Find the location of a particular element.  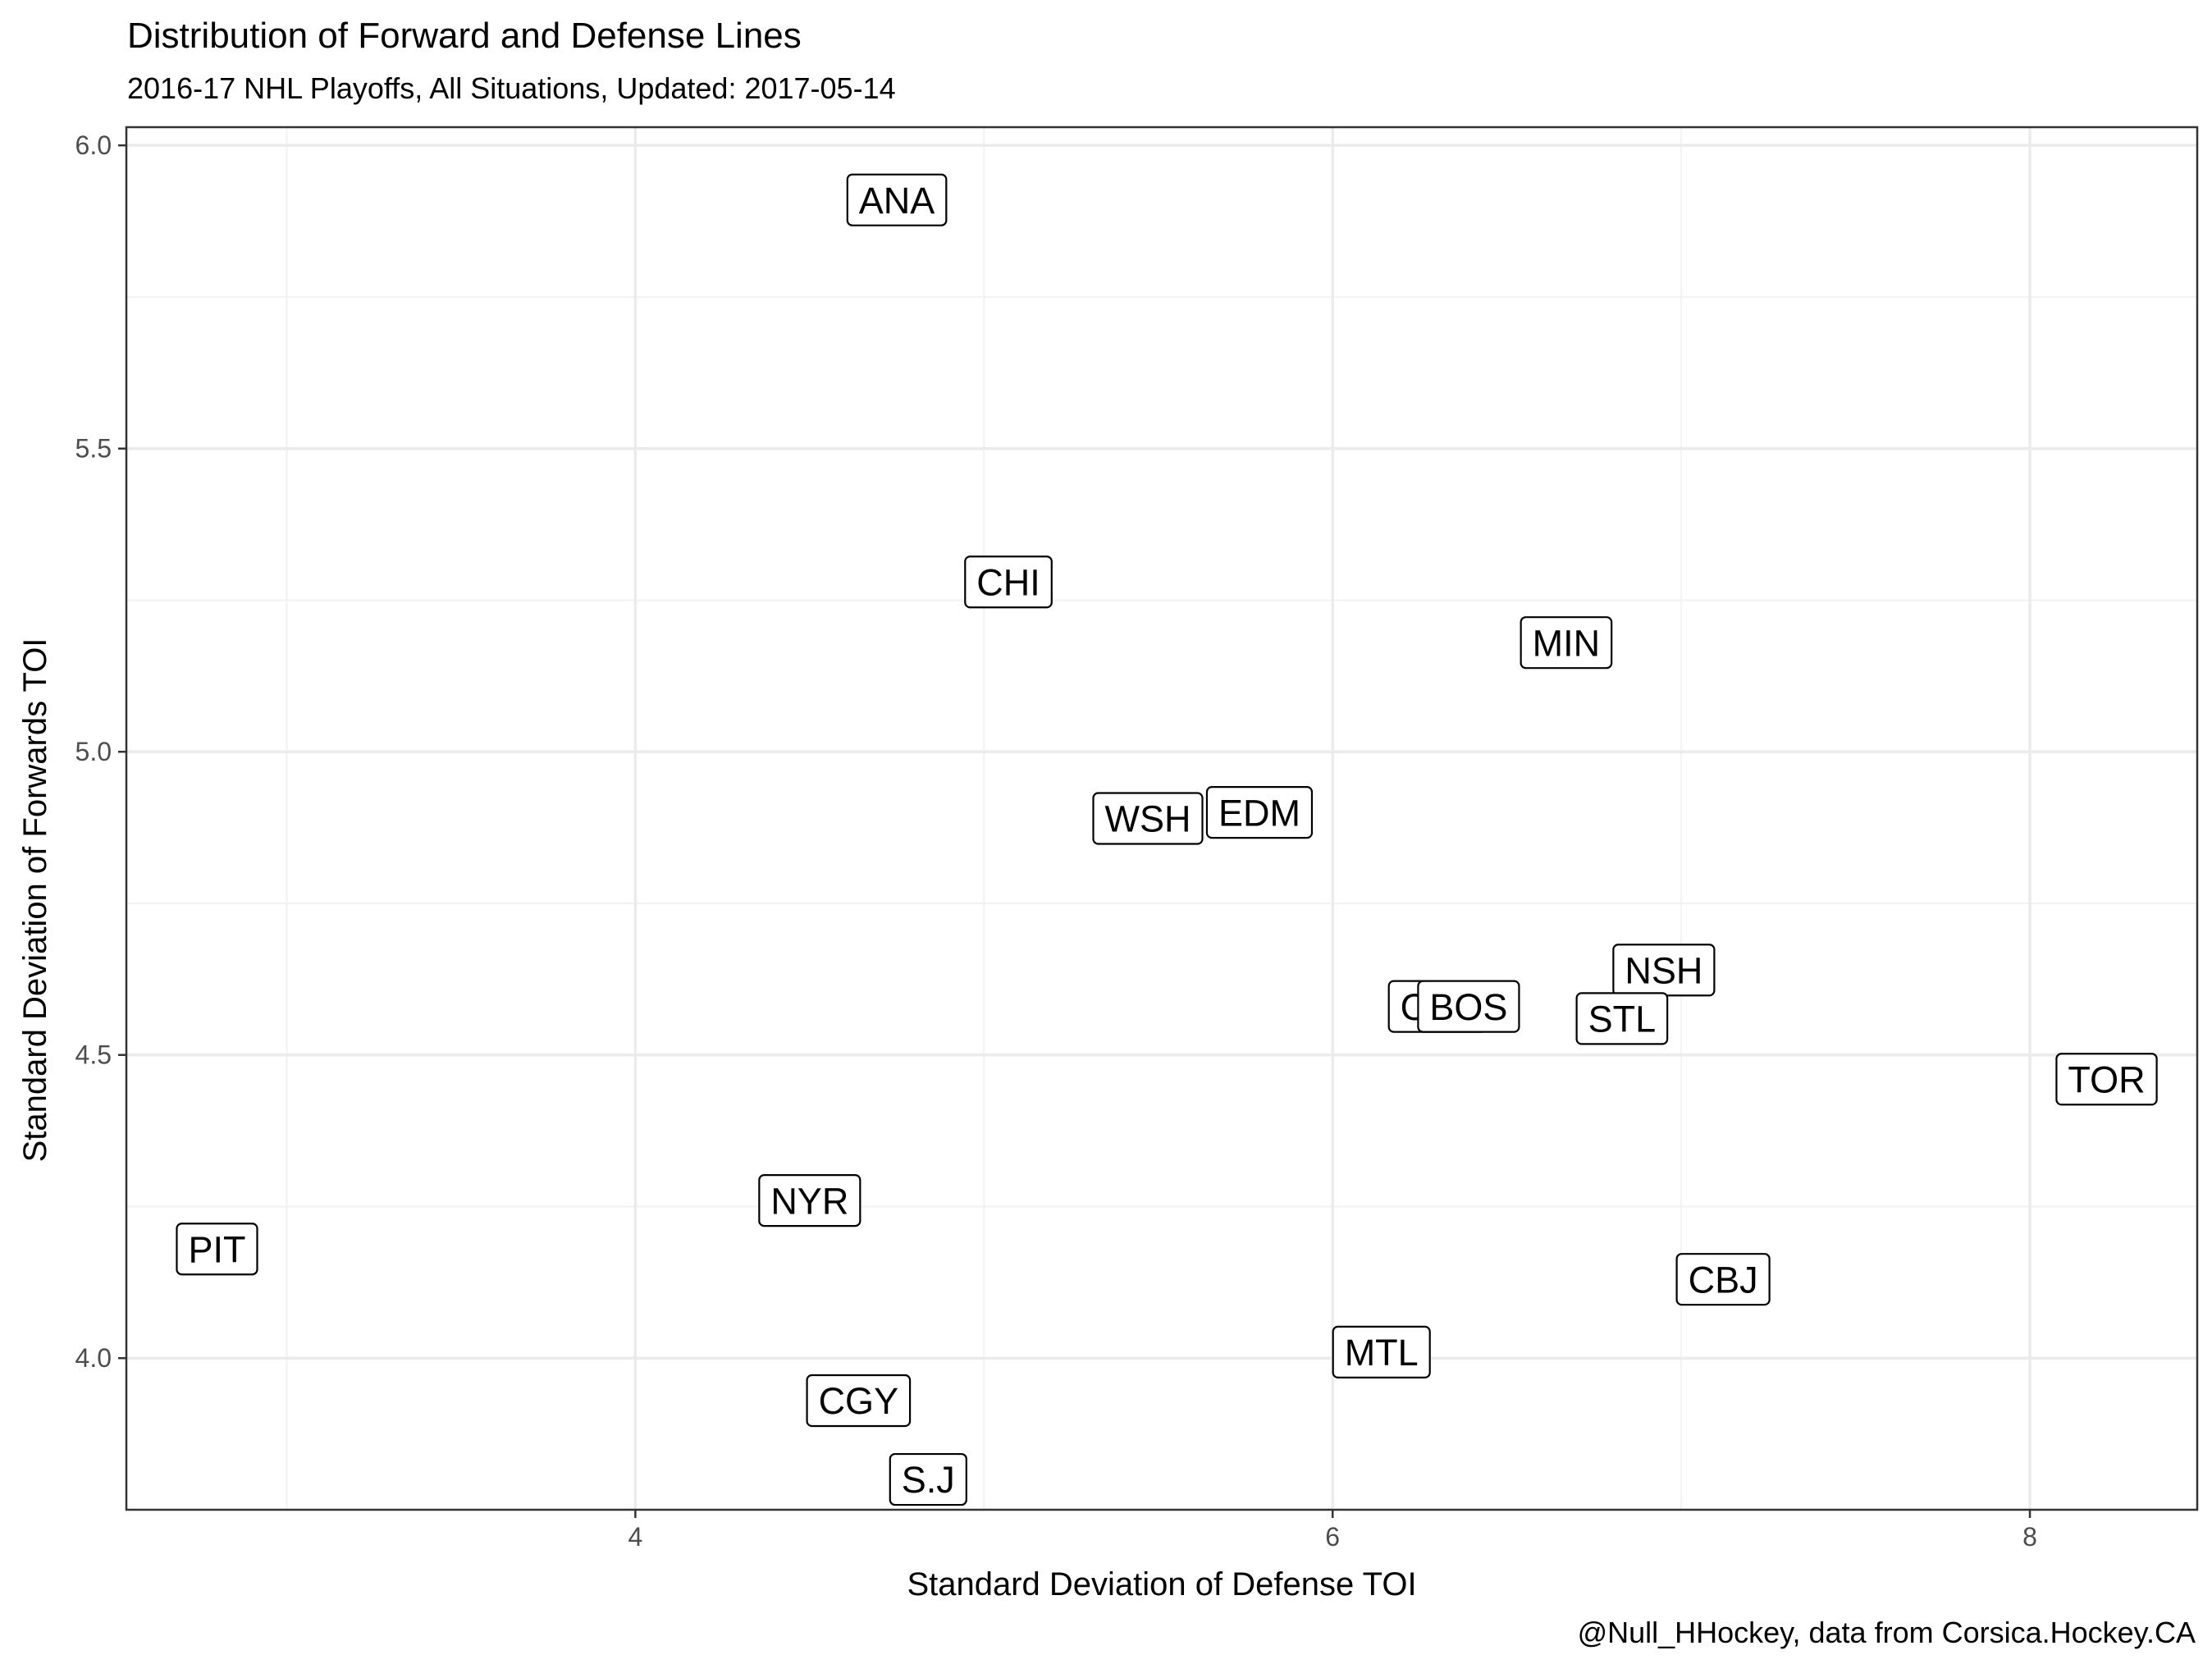

x-tick-label: 6 is located at coordinates (1332, 1537).